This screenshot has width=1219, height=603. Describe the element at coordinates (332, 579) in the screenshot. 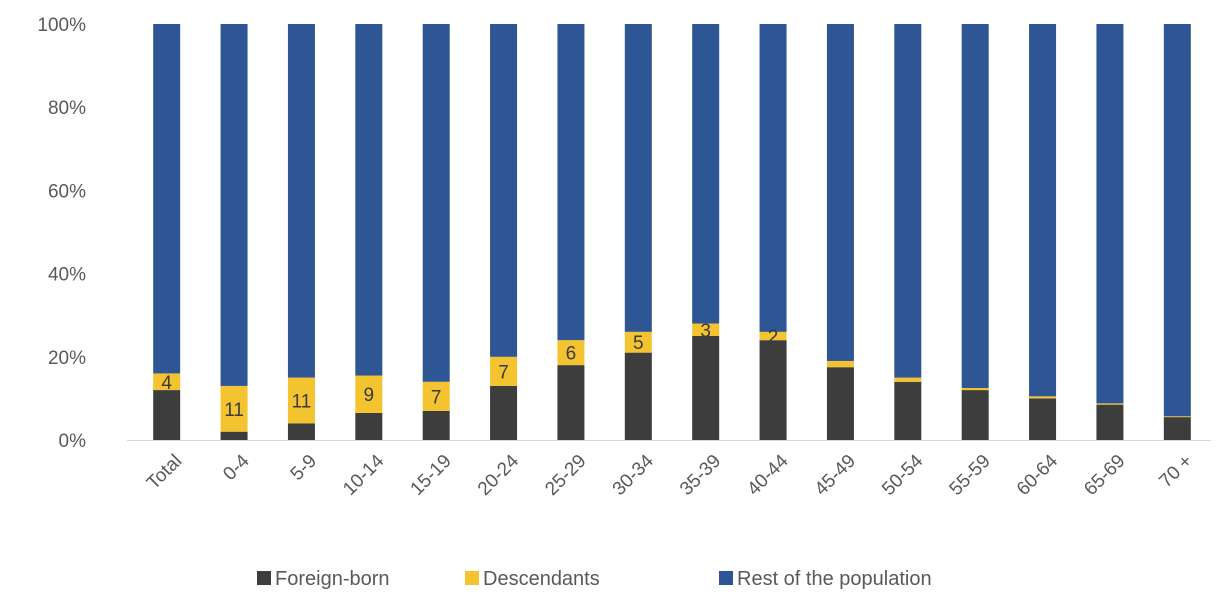

I see `legend-label: Foreign-born` at that location.